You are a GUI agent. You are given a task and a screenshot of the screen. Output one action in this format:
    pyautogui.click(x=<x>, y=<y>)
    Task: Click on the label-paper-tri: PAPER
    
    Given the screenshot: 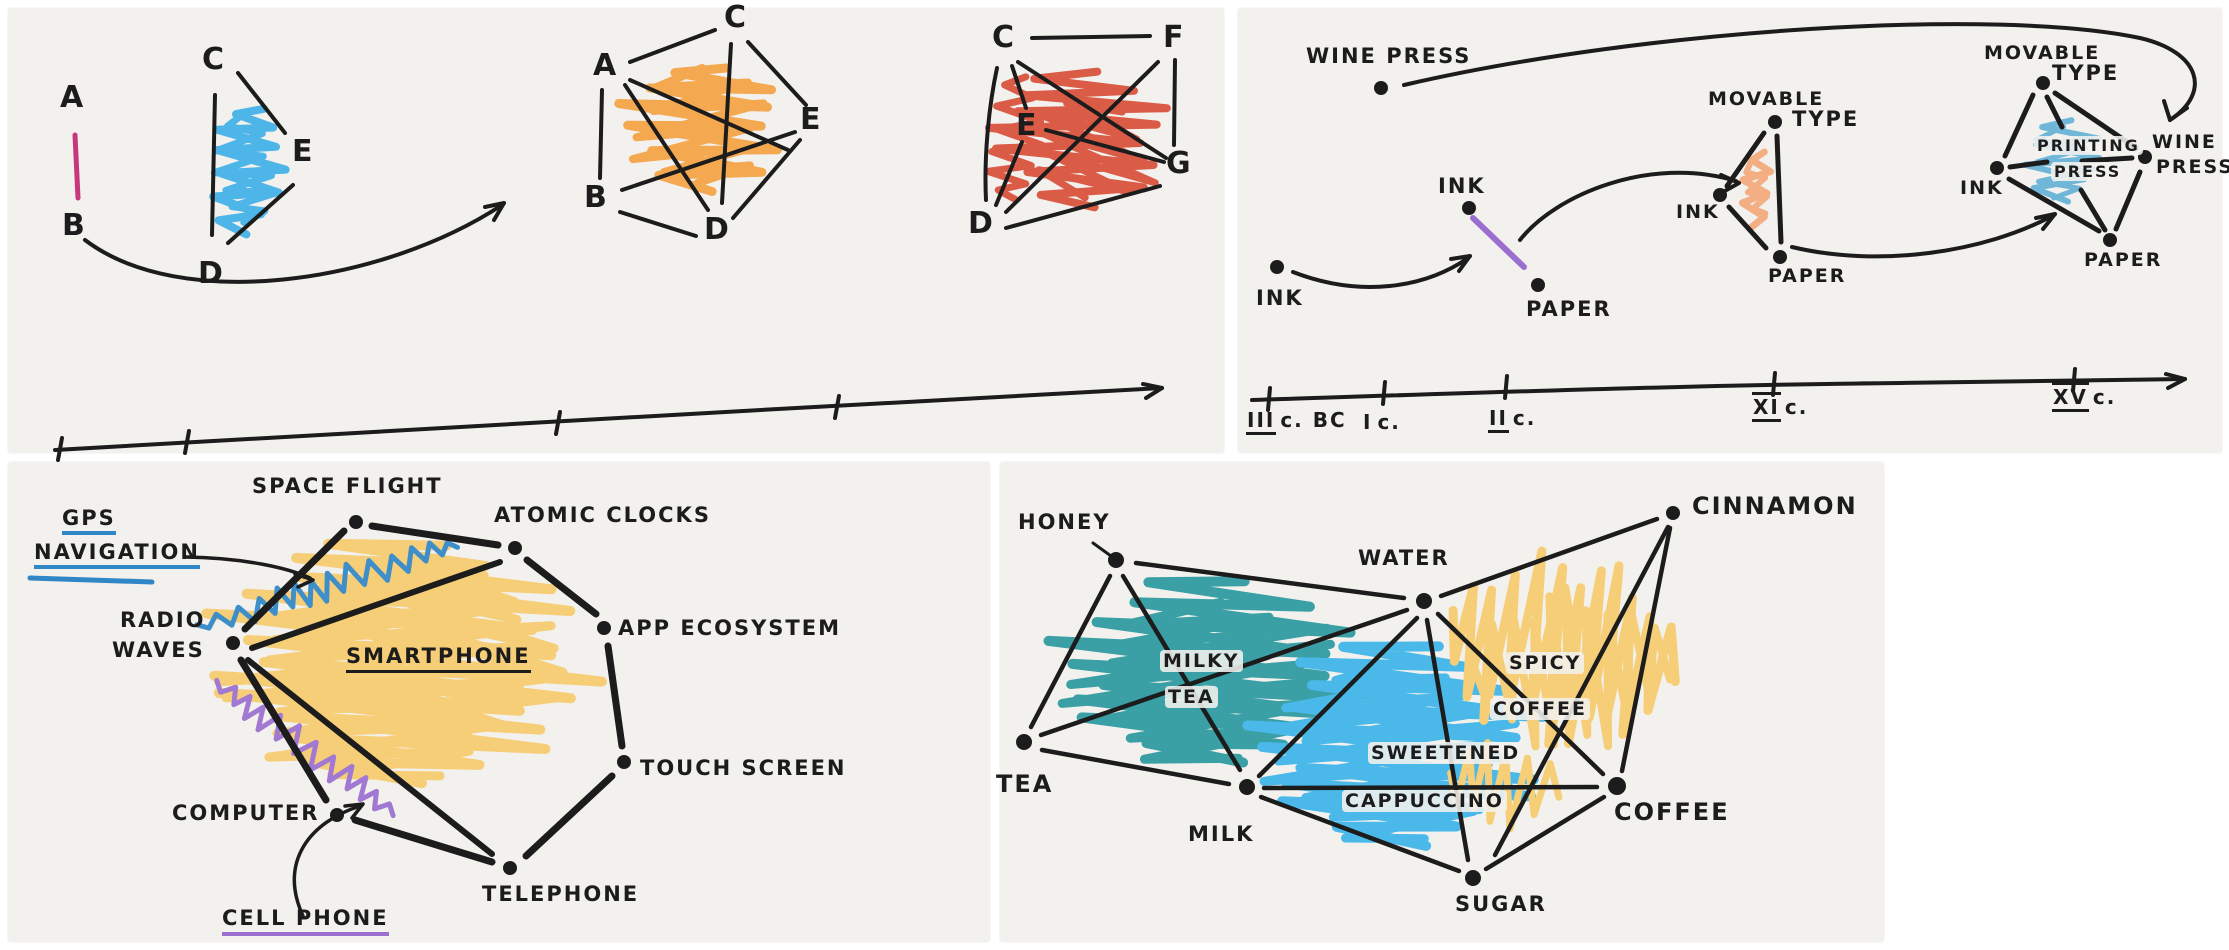 What is the action you would take?
    pyautogui.click(x=1807, y=276)
    